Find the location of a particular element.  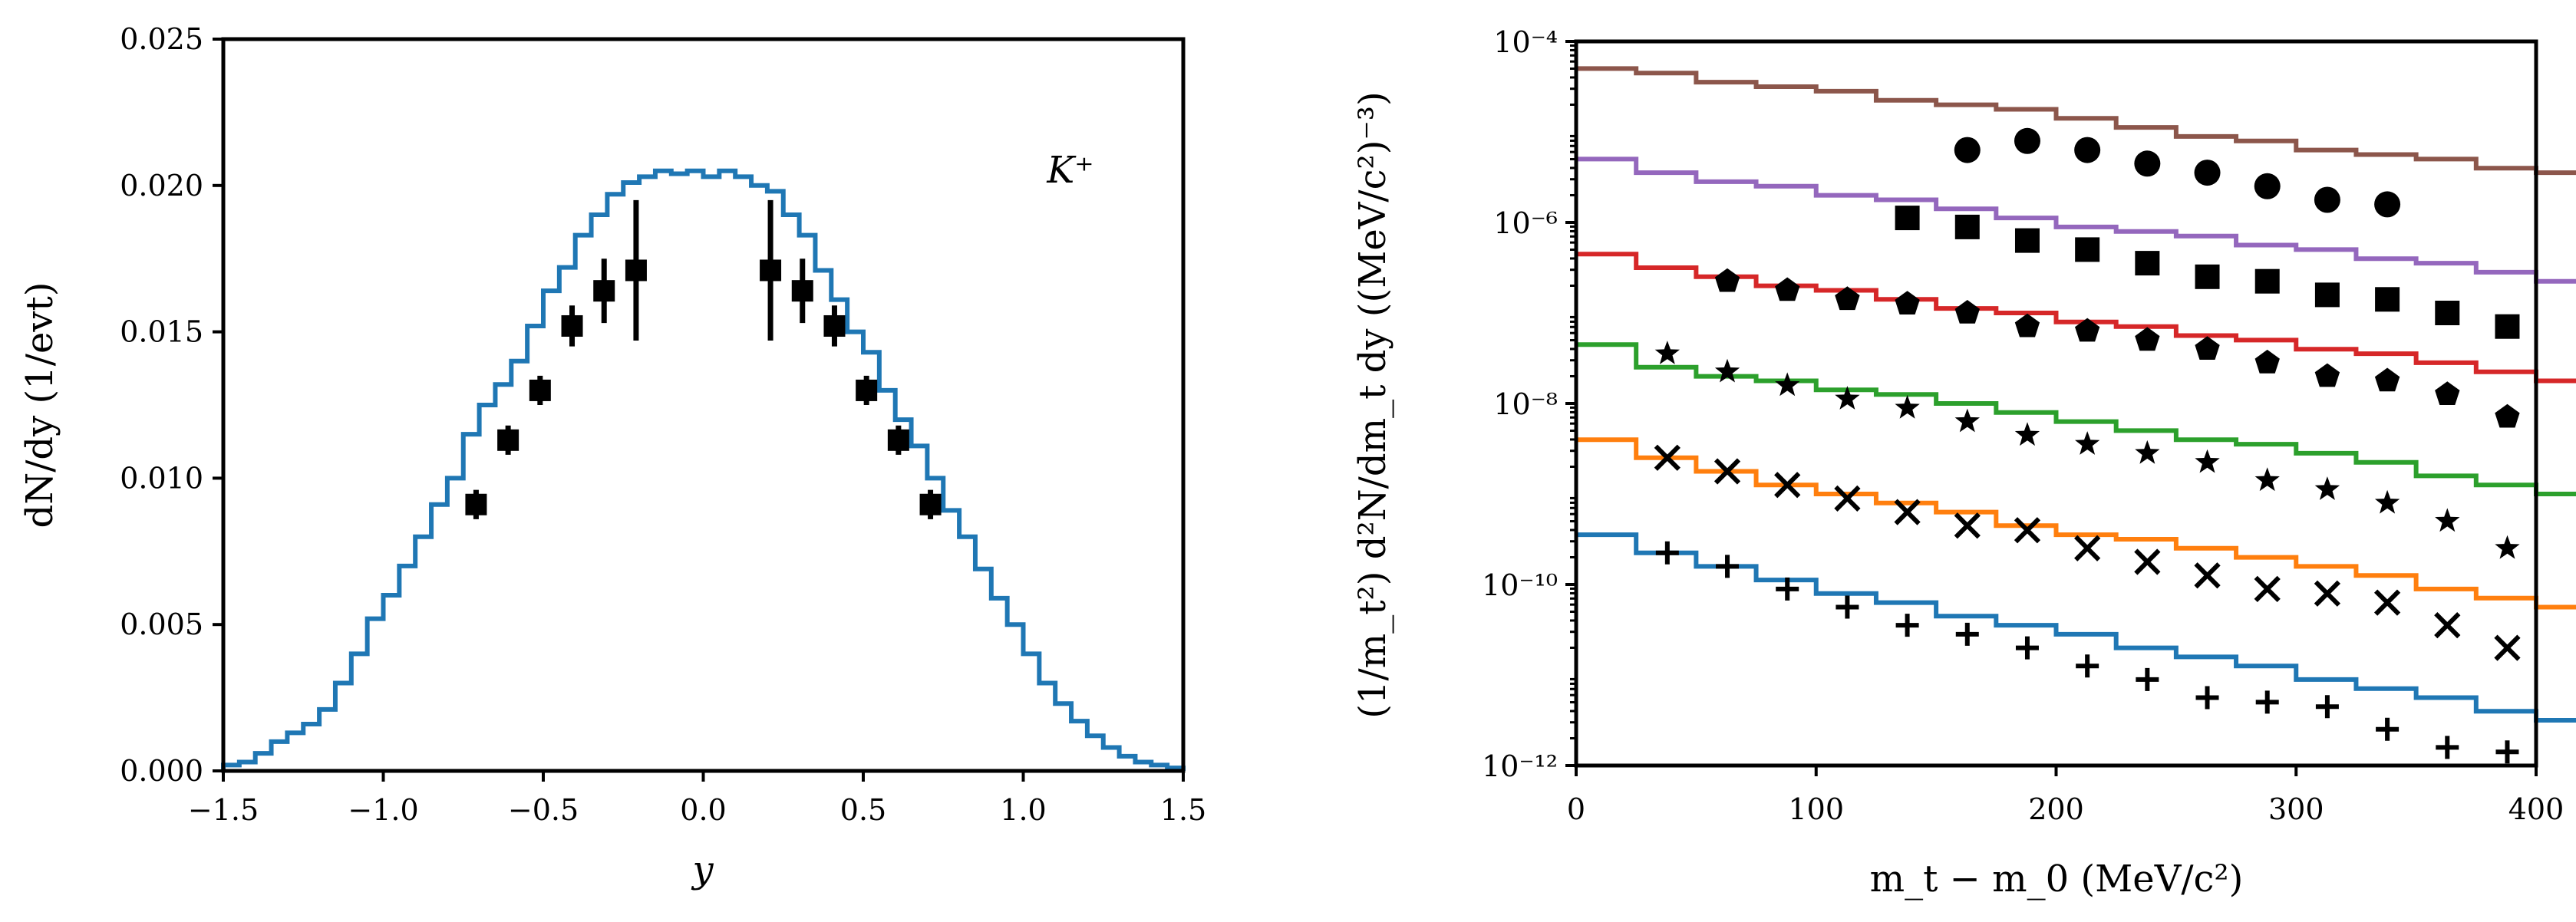

y-tick-label: 10⁻¹⁰ is located at coordinates (1520, 585).